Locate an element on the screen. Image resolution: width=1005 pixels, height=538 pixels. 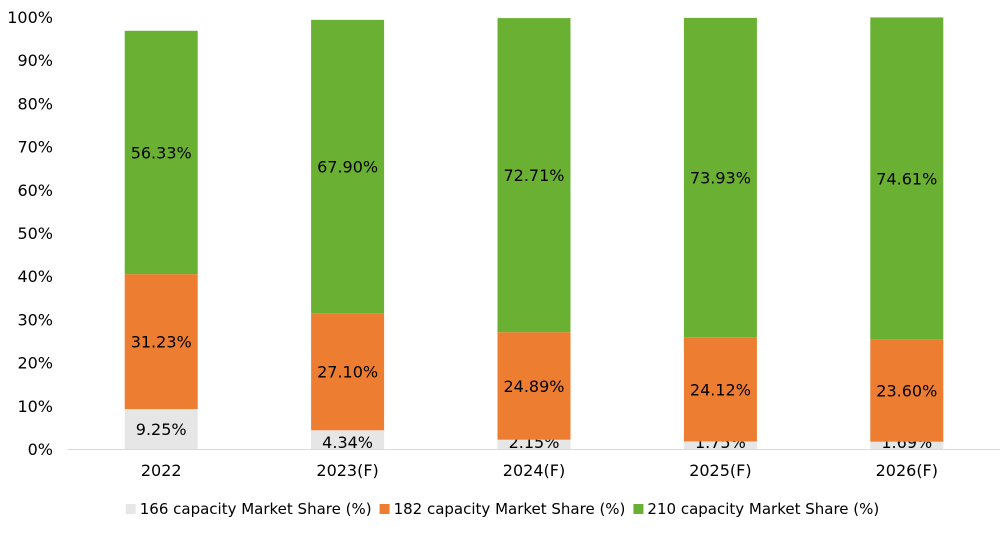
legend-item: 182 capacity Market Share (%) is located at coordinates (502, 509).